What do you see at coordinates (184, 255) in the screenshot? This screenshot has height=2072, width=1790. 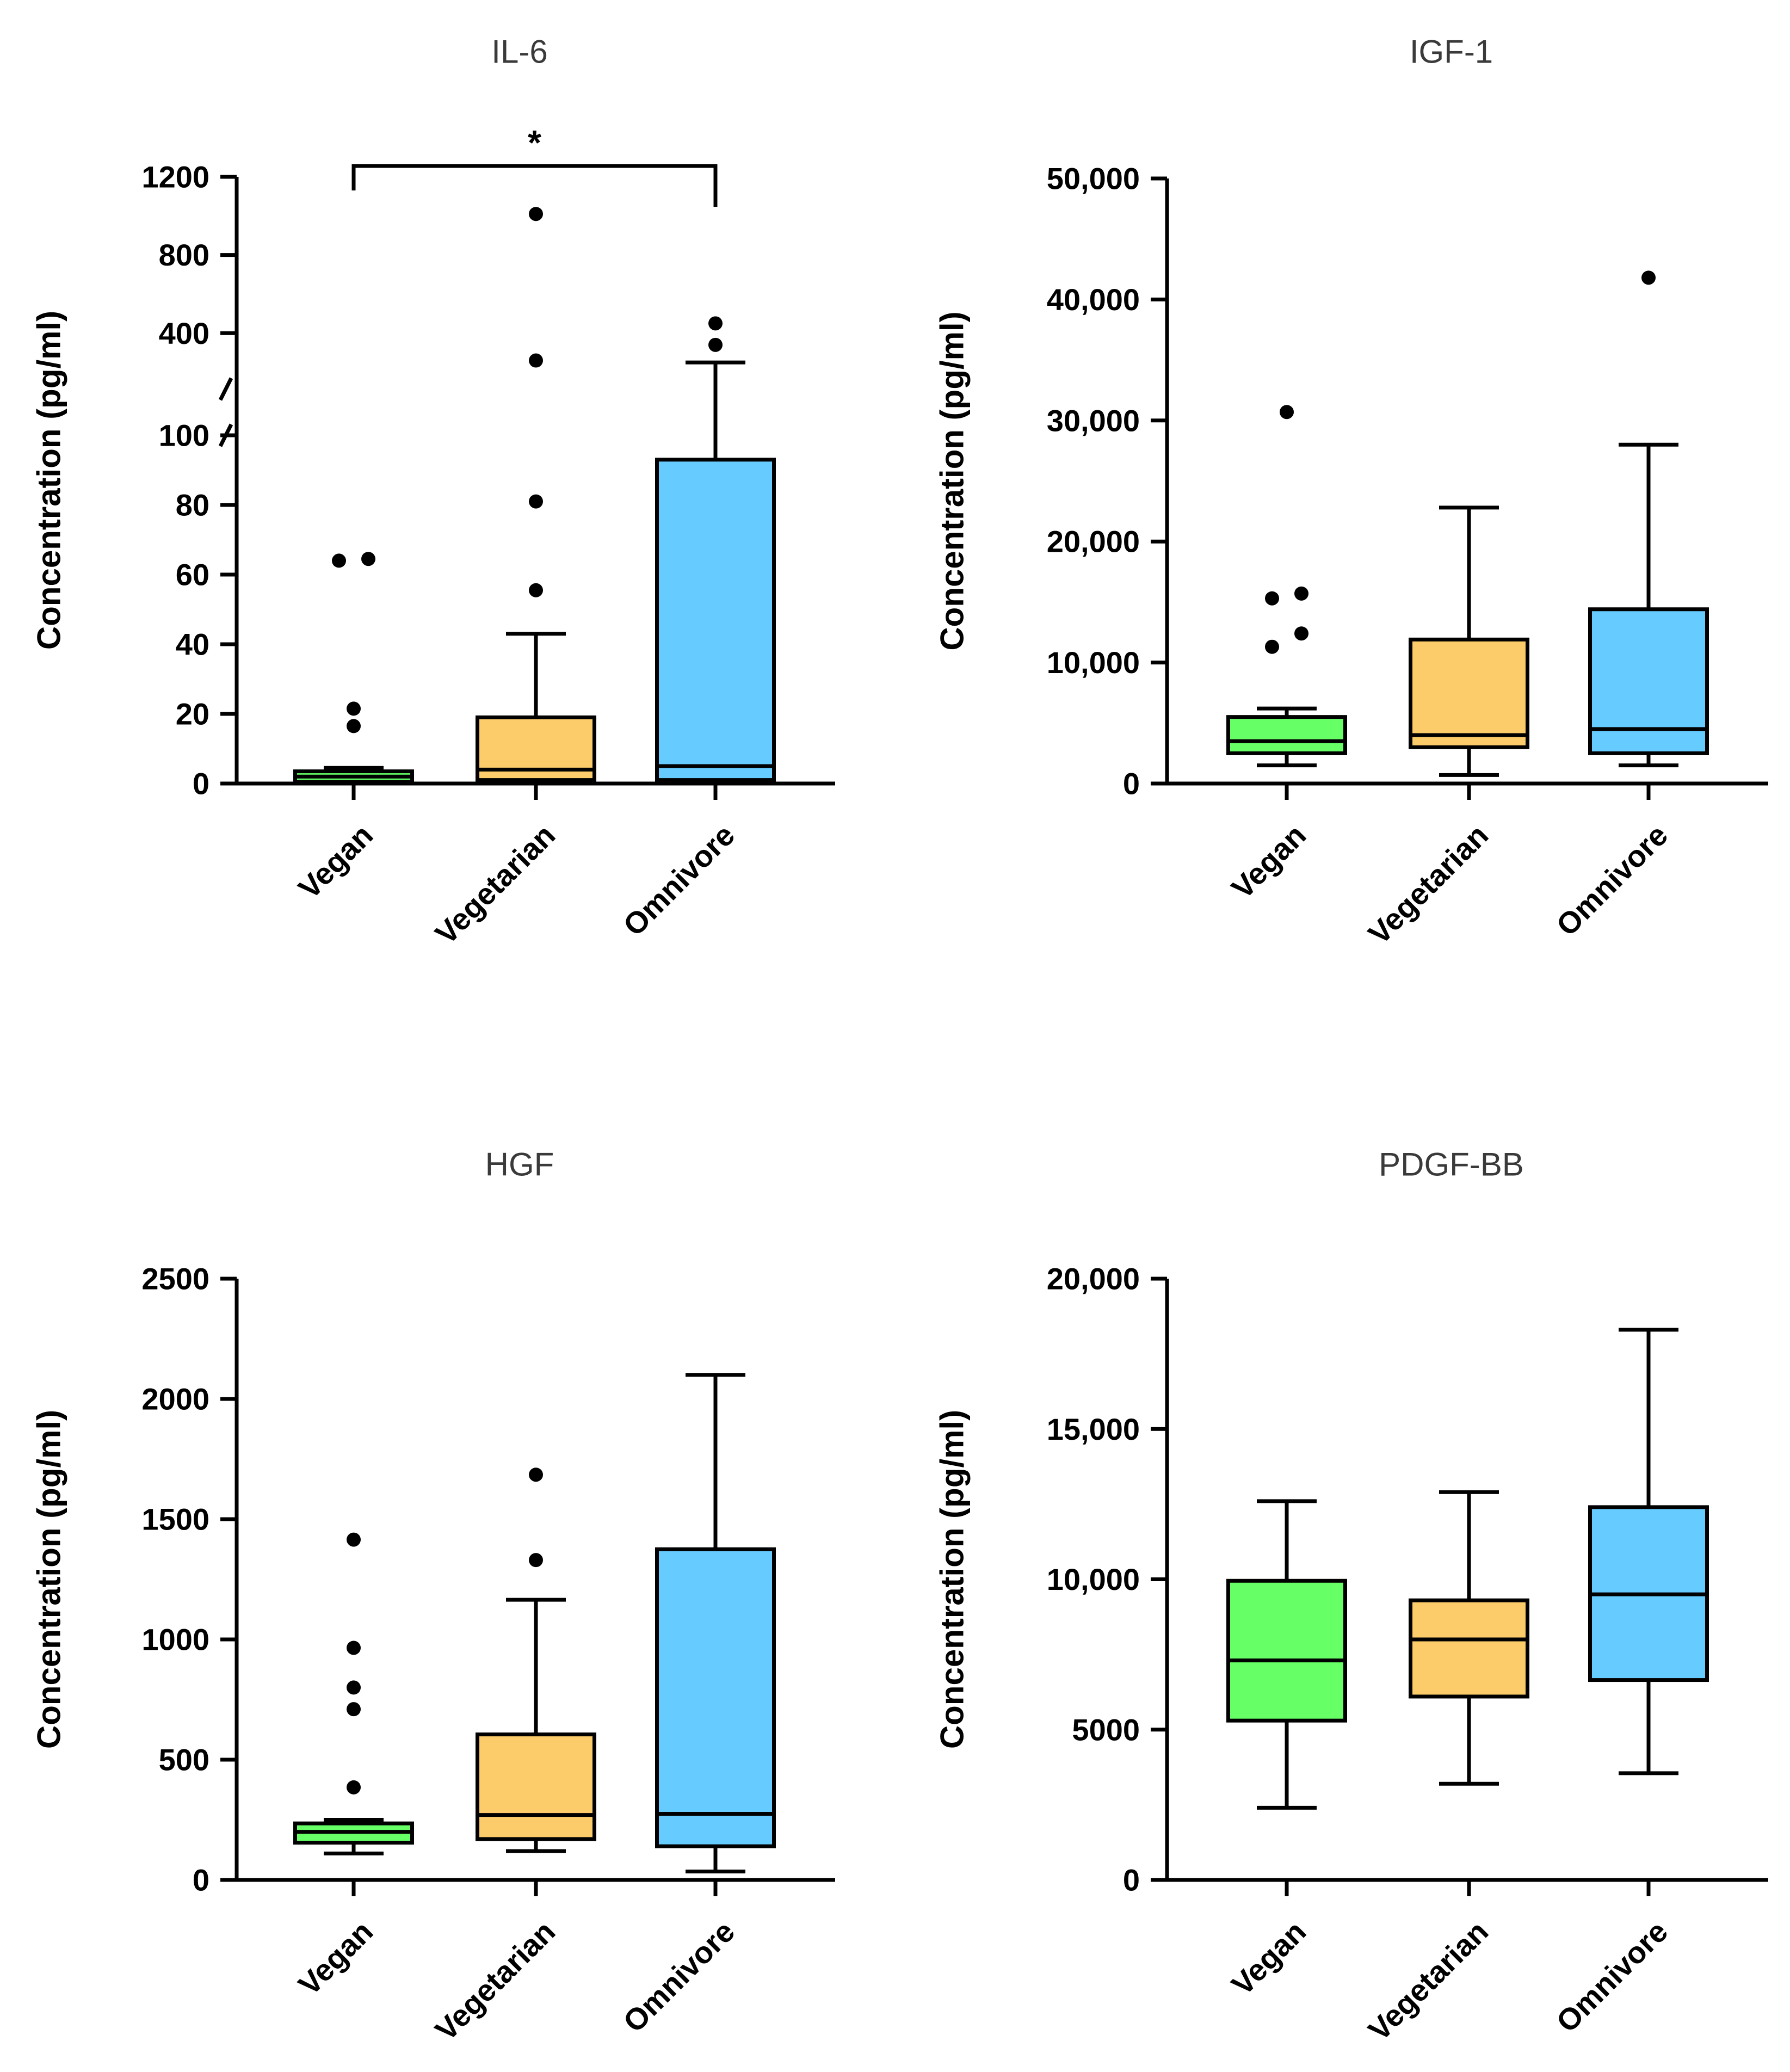 I see `y-tick-label: 800` at bounding box center [184, 255].